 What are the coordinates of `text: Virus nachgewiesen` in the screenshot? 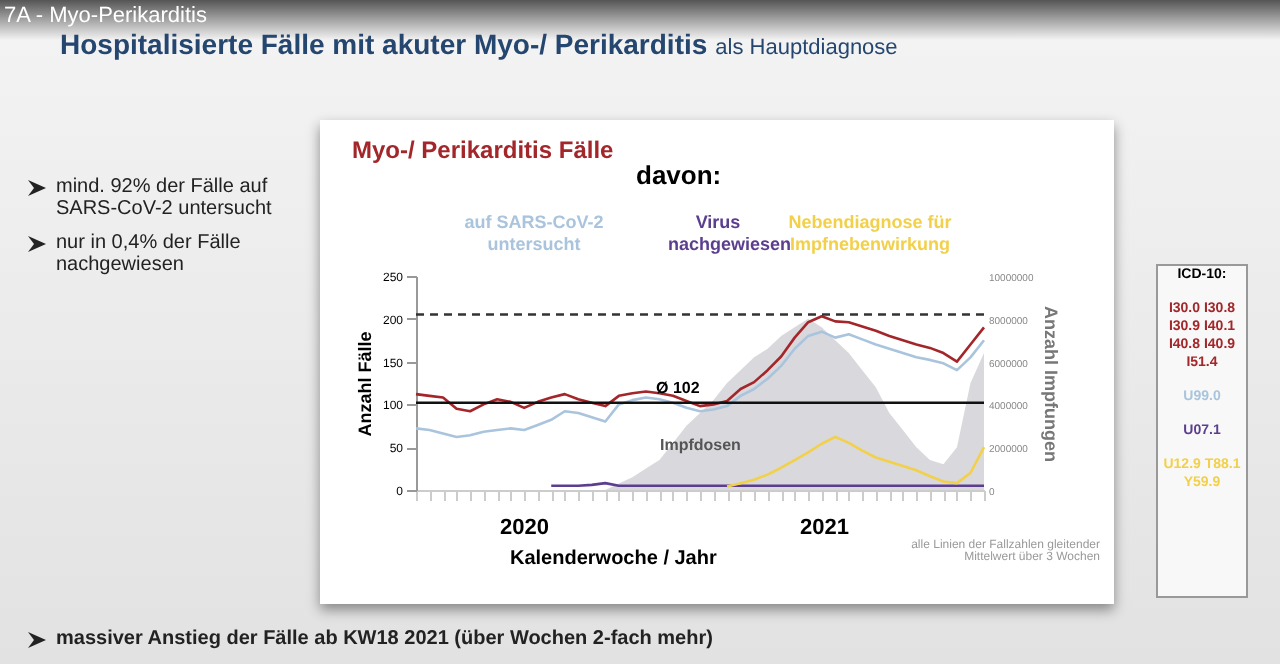 It's located at (730, 234).